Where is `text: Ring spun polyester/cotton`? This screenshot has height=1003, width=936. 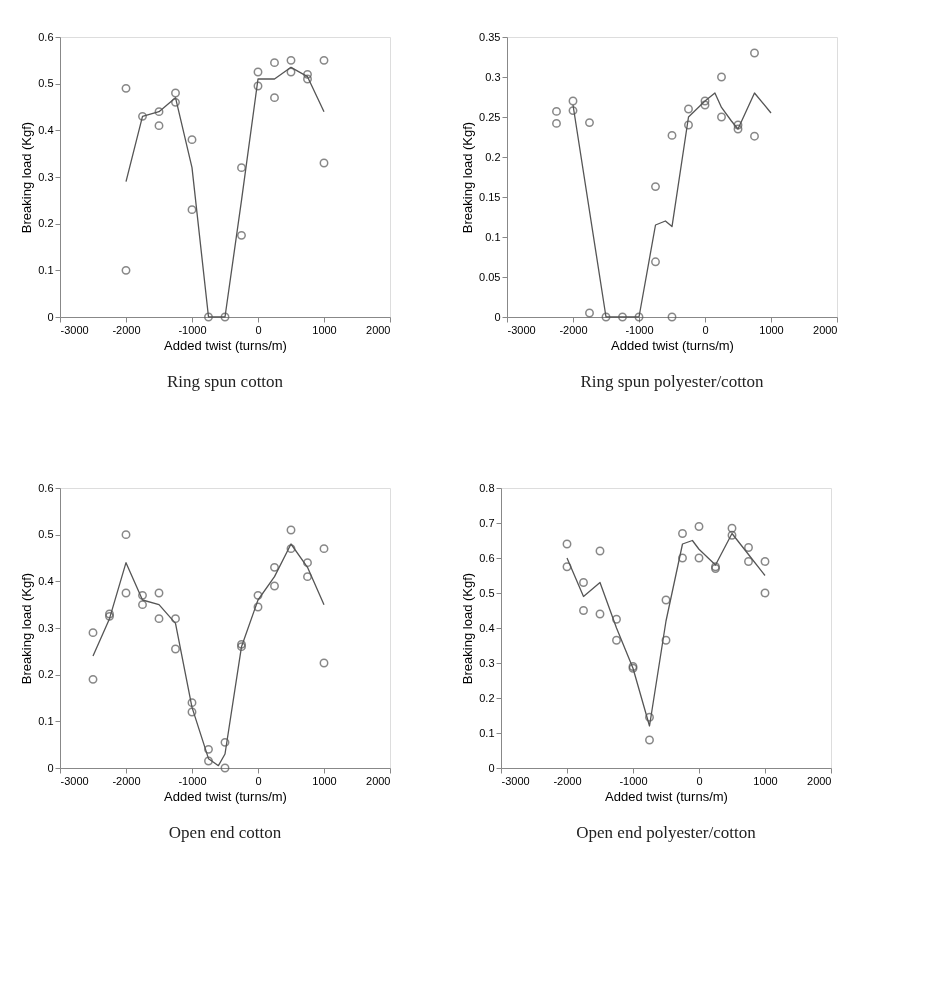
text: Ring spun polyester/cotton is located at coordinates (672, 381).